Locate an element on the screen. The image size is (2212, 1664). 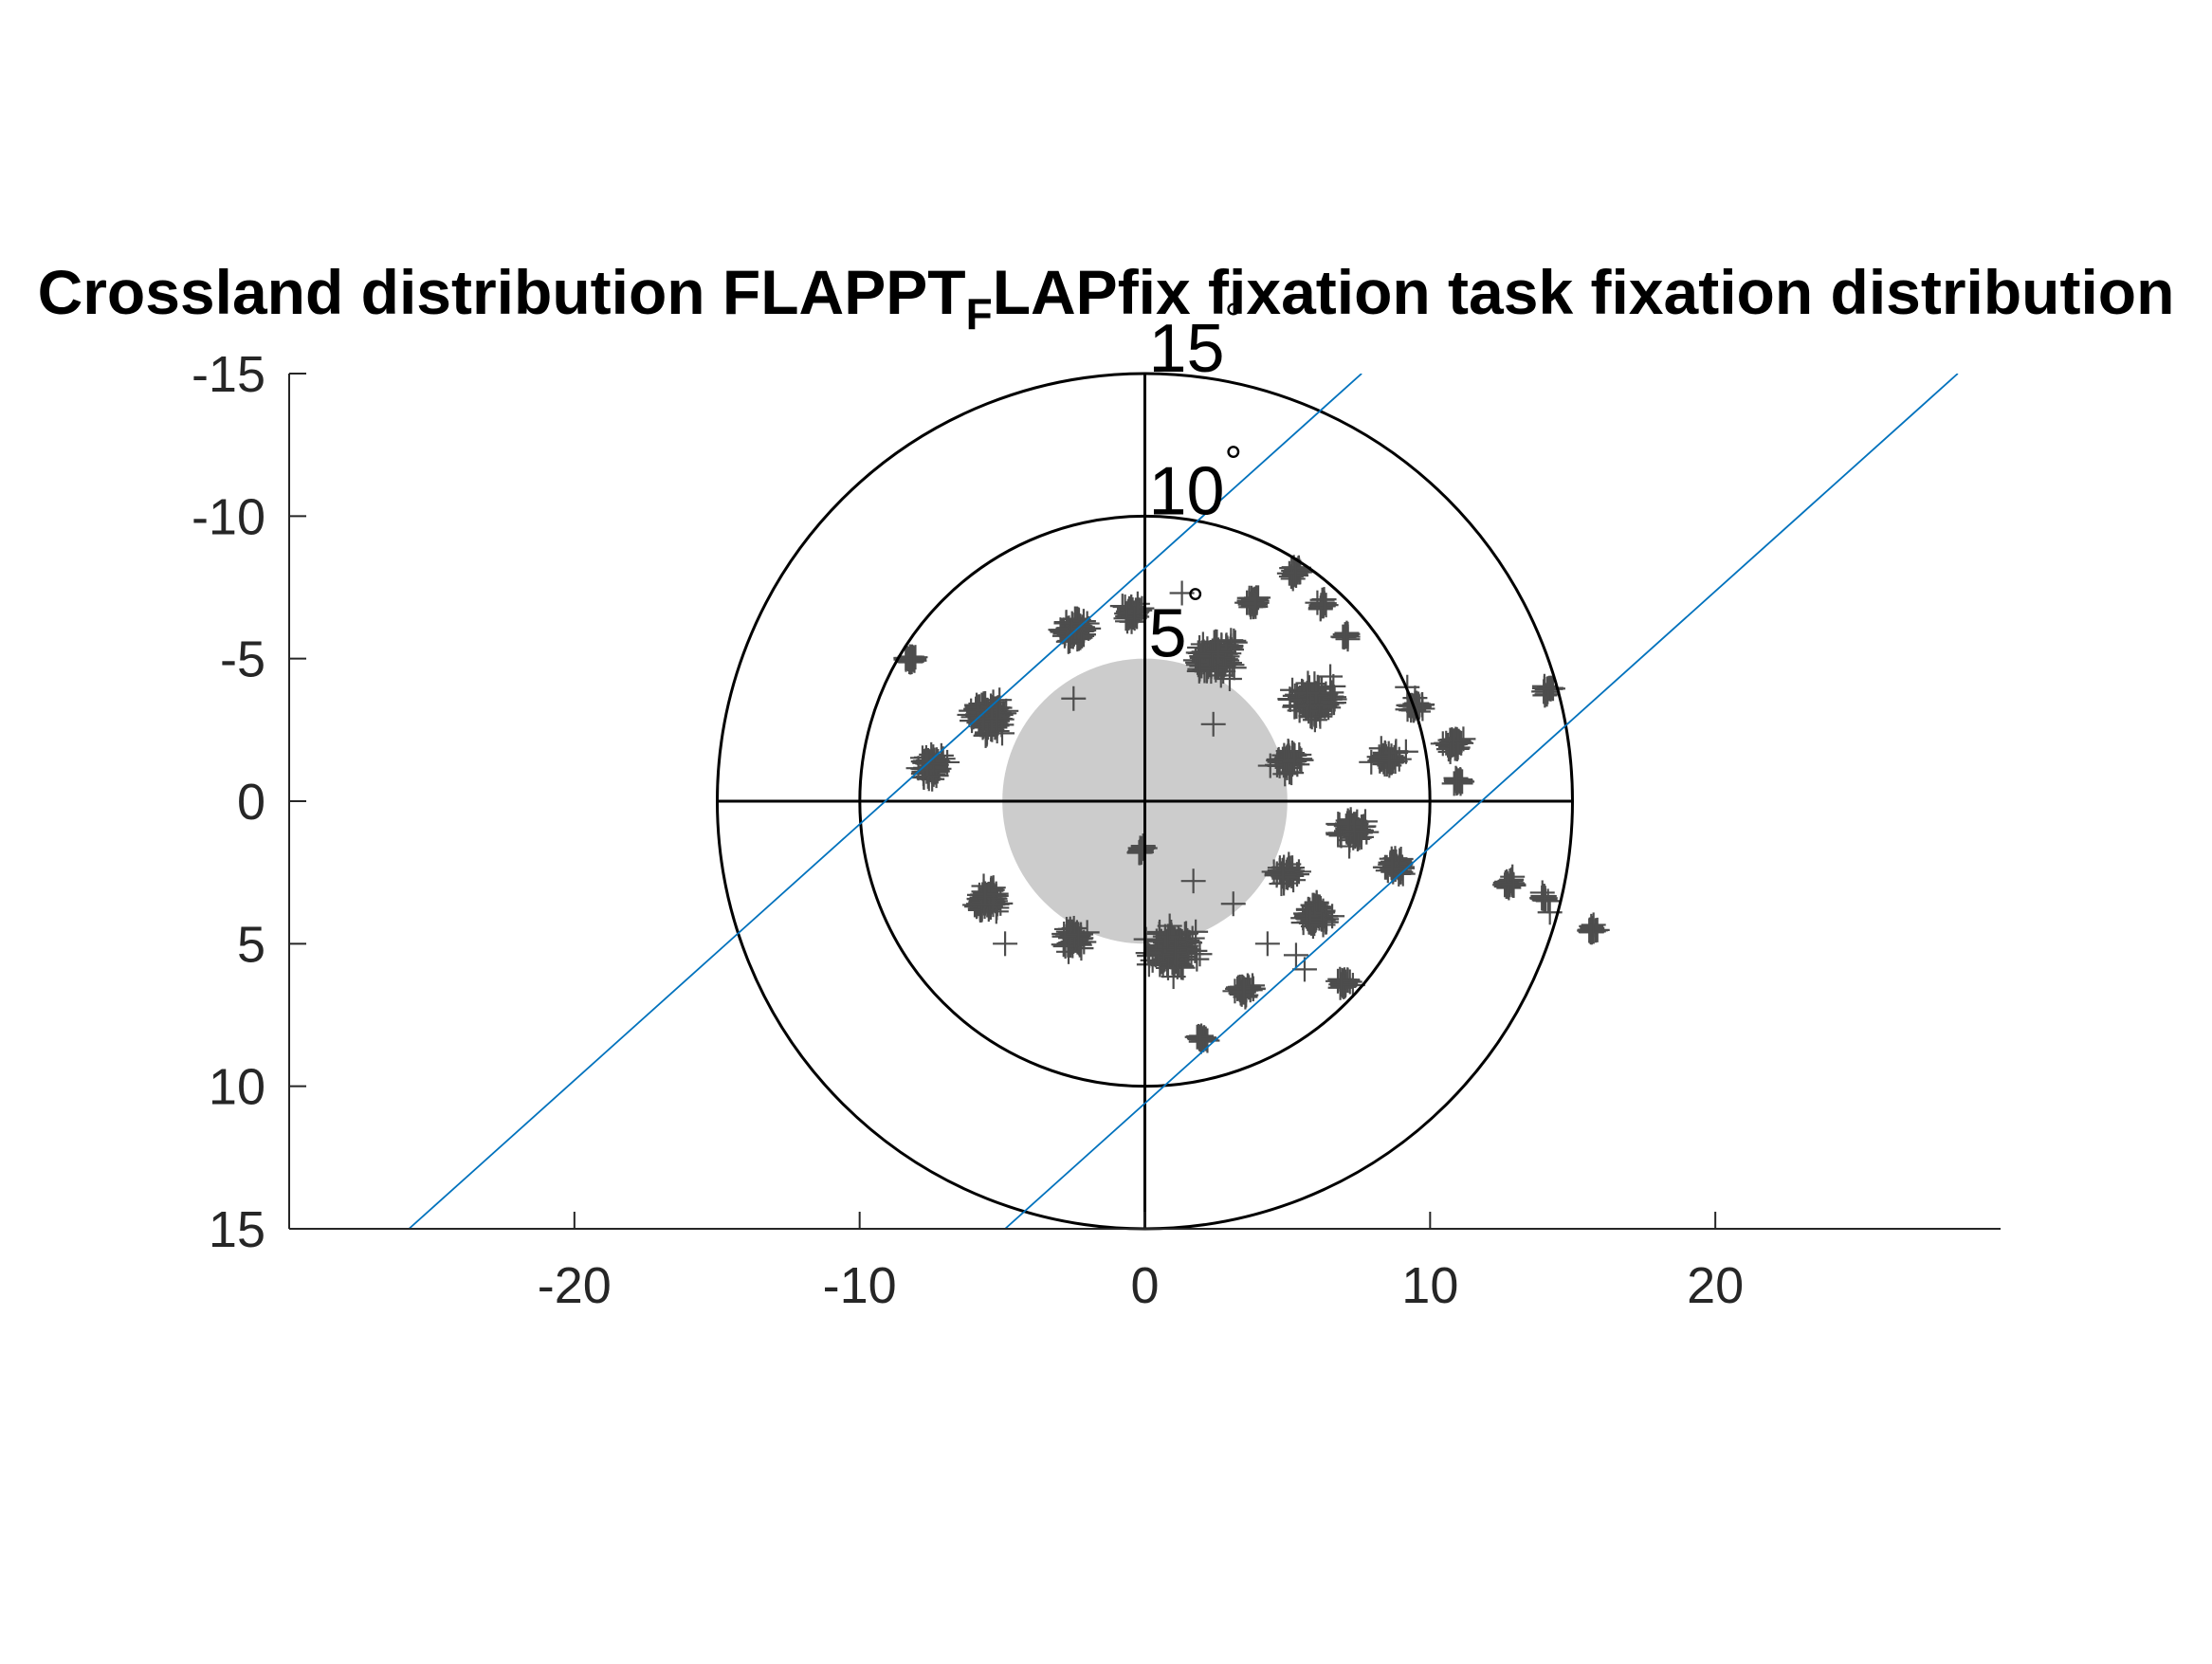
ring-label-value: 10 is located at coordinates (1187, 491).